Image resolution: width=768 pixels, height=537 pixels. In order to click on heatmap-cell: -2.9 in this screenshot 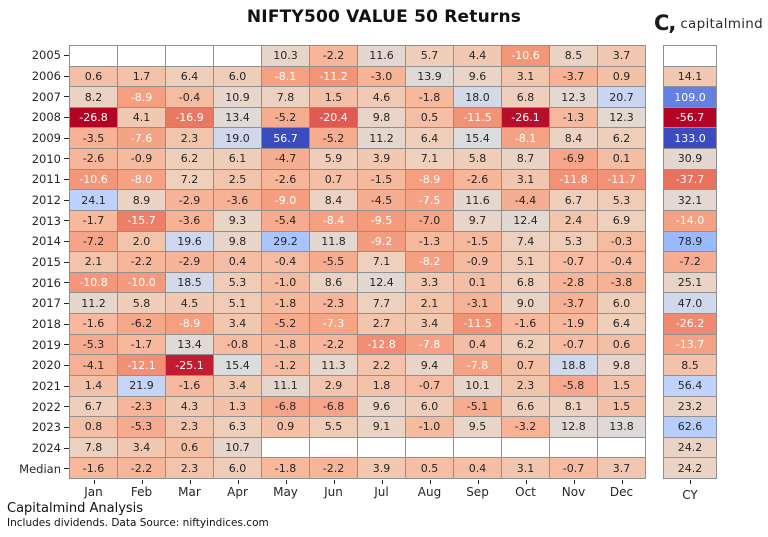, I will do `click(189, 200)`.